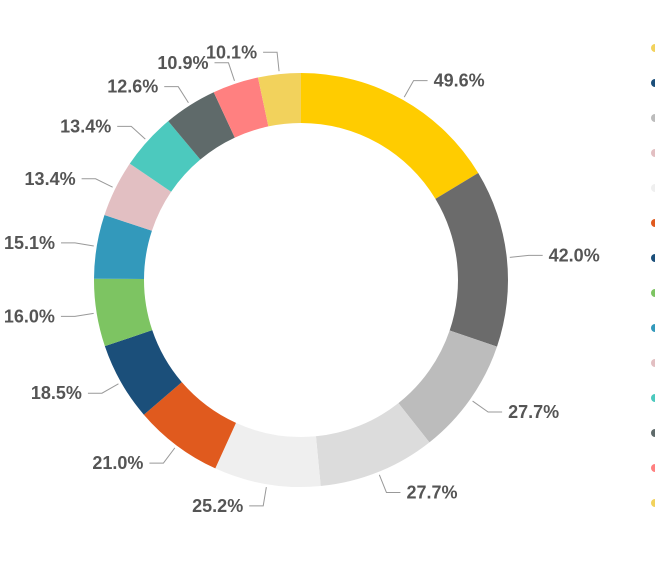 The height and width of the screenshot is (580, 655). I want to click on slice-label-4: 27.7%, so click(431, 492).